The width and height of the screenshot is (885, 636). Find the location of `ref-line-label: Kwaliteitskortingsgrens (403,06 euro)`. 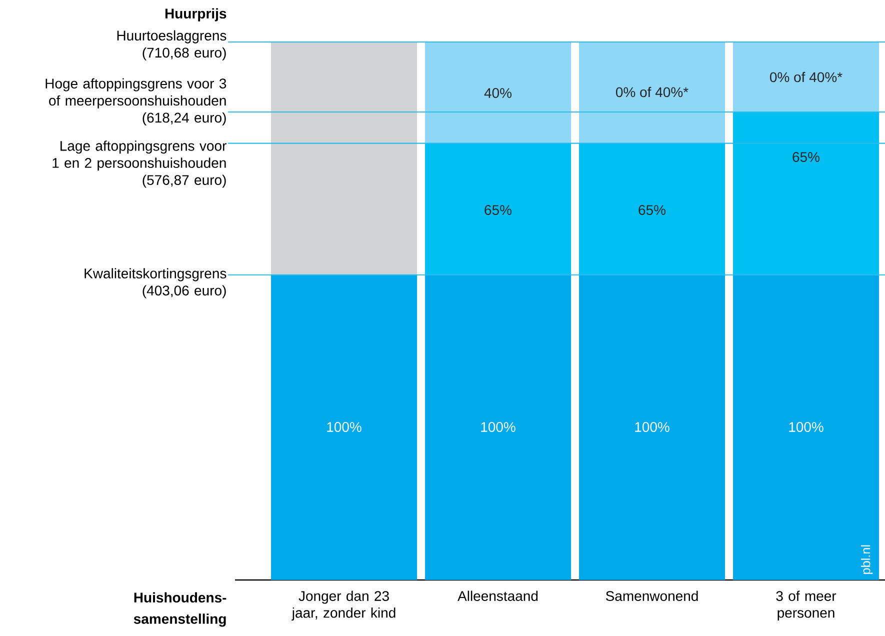

ref-line-label: Kwaliteitskortingsgrens (403,06 euro) is located at coordinates (155, 283).